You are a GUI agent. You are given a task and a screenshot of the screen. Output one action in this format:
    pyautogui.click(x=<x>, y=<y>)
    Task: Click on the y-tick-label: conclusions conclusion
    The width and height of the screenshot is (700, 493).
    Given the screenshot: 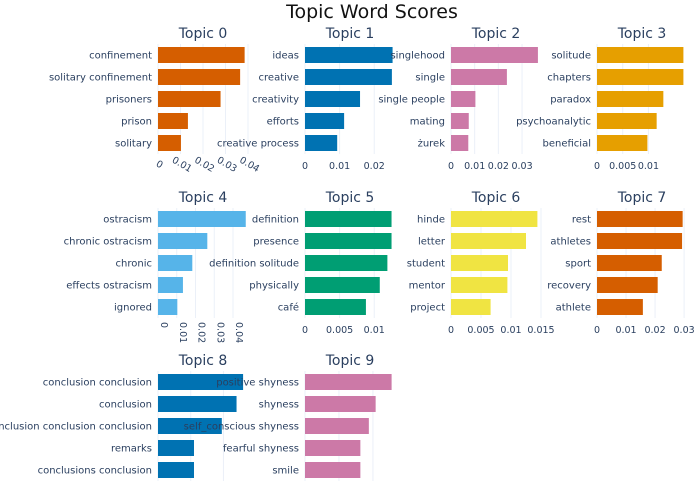 What is the action you would take?
    pyautogui.click(x=95, y=471)
    